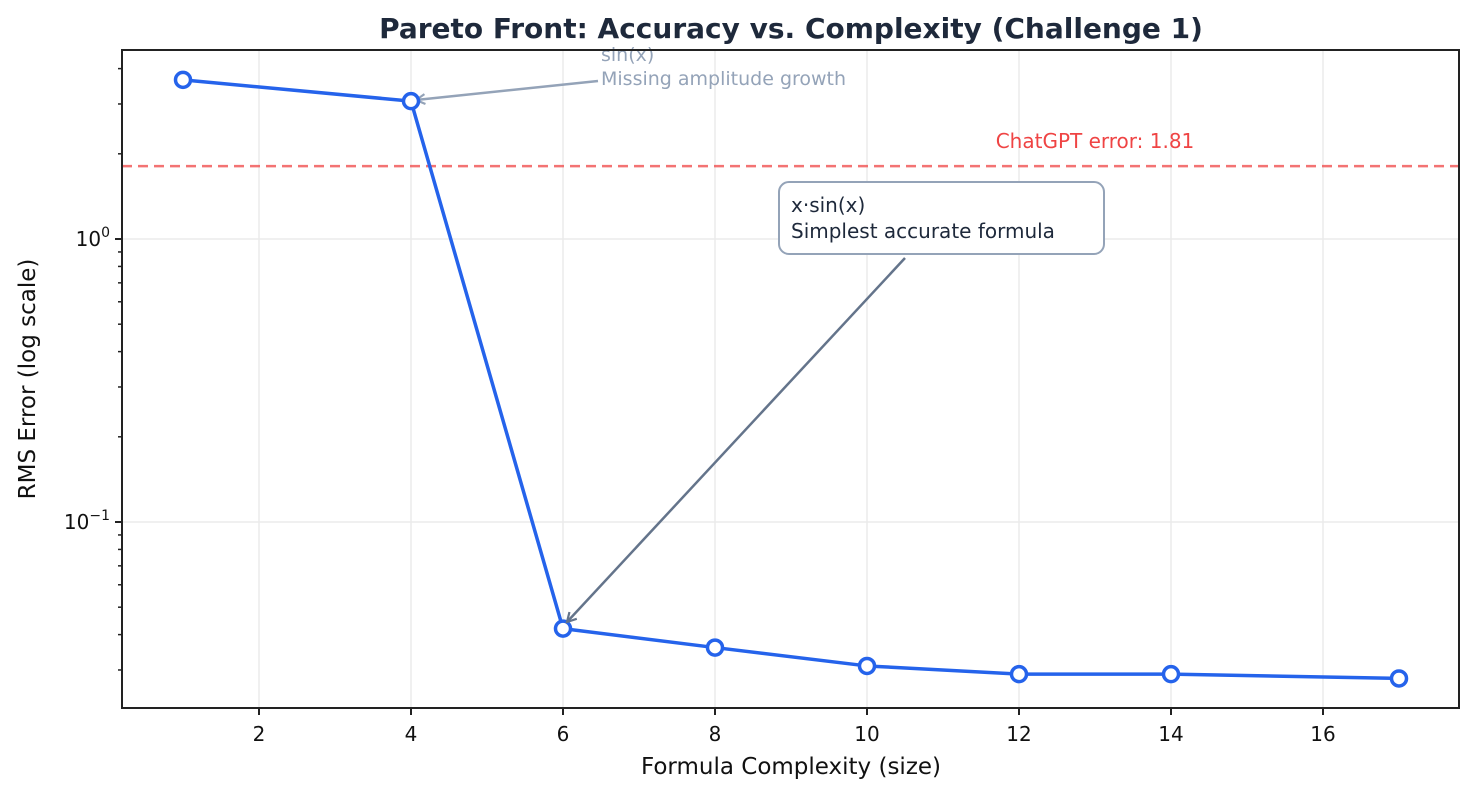 The height and width of the screenshot is (796, 1474). Describe the element at coordinates (87, 521) in the screenshot. I see `y-tick-label: 10⁻¹` at that location.